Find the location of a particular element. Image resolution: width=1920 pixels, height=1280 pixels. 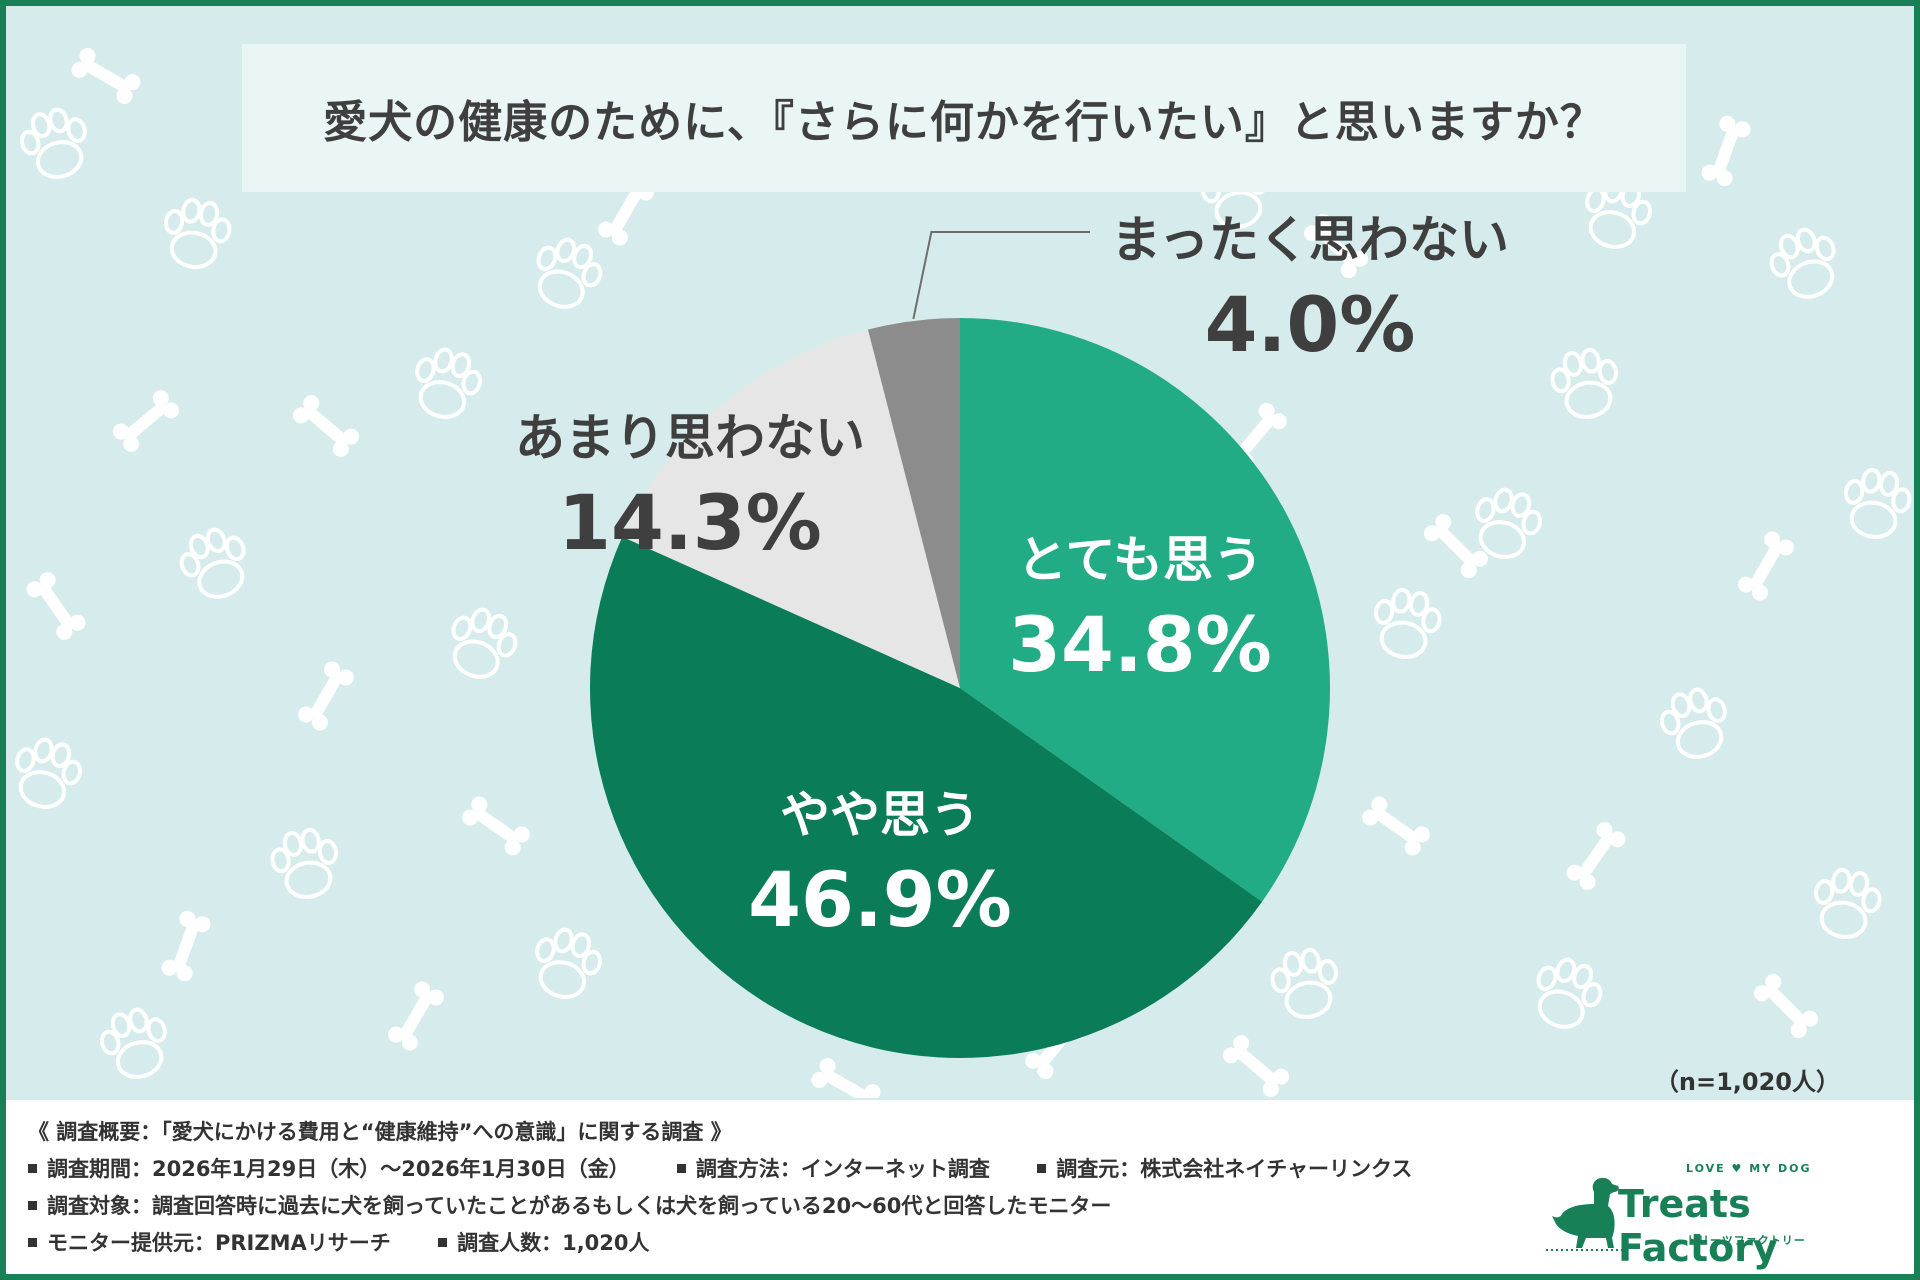

slice-label-amari: あまり思わない 14.3% is located at coordinates (690, 482).